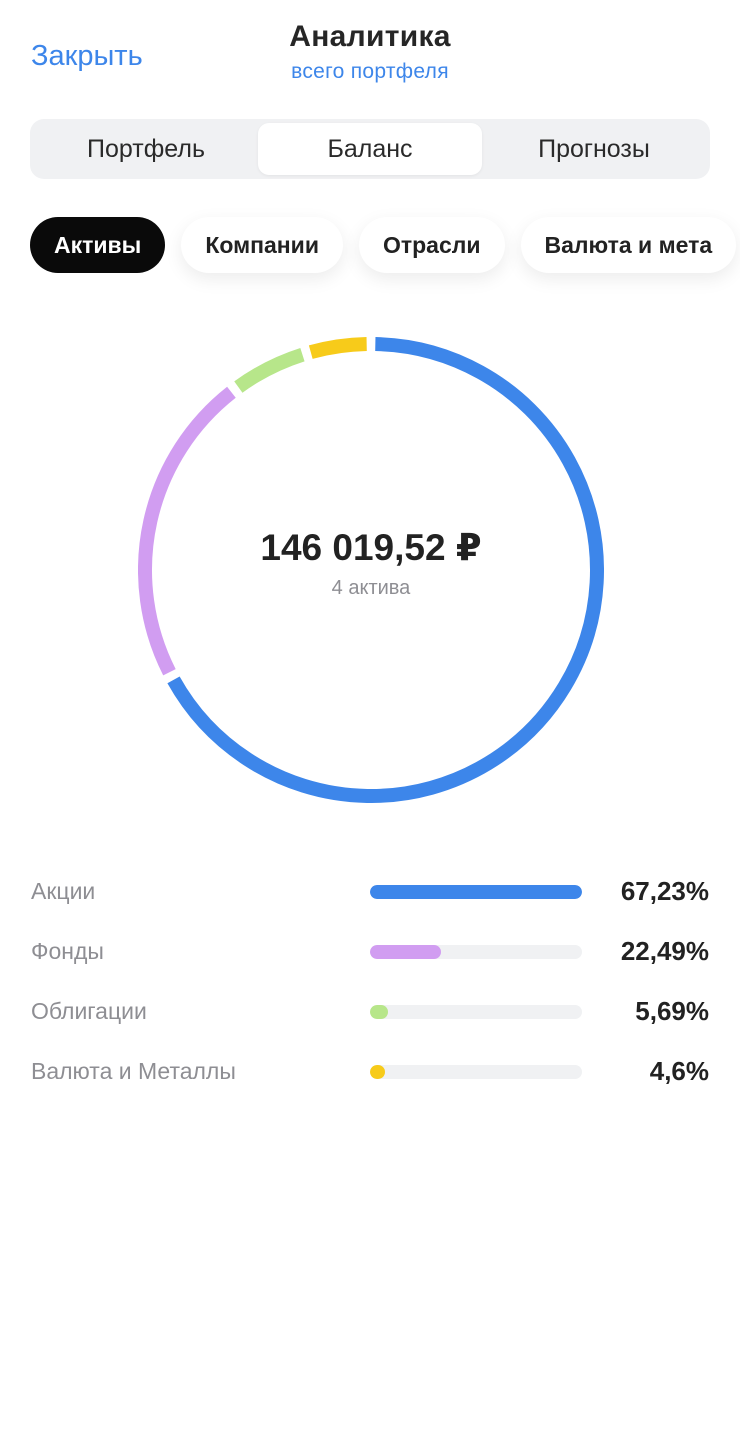 This screenshot has height=1436, width=740. What do you see at coordinates (98, 245) in the screenshot?
I see `chip-assets: Активы` at bounding box center [98, 245].